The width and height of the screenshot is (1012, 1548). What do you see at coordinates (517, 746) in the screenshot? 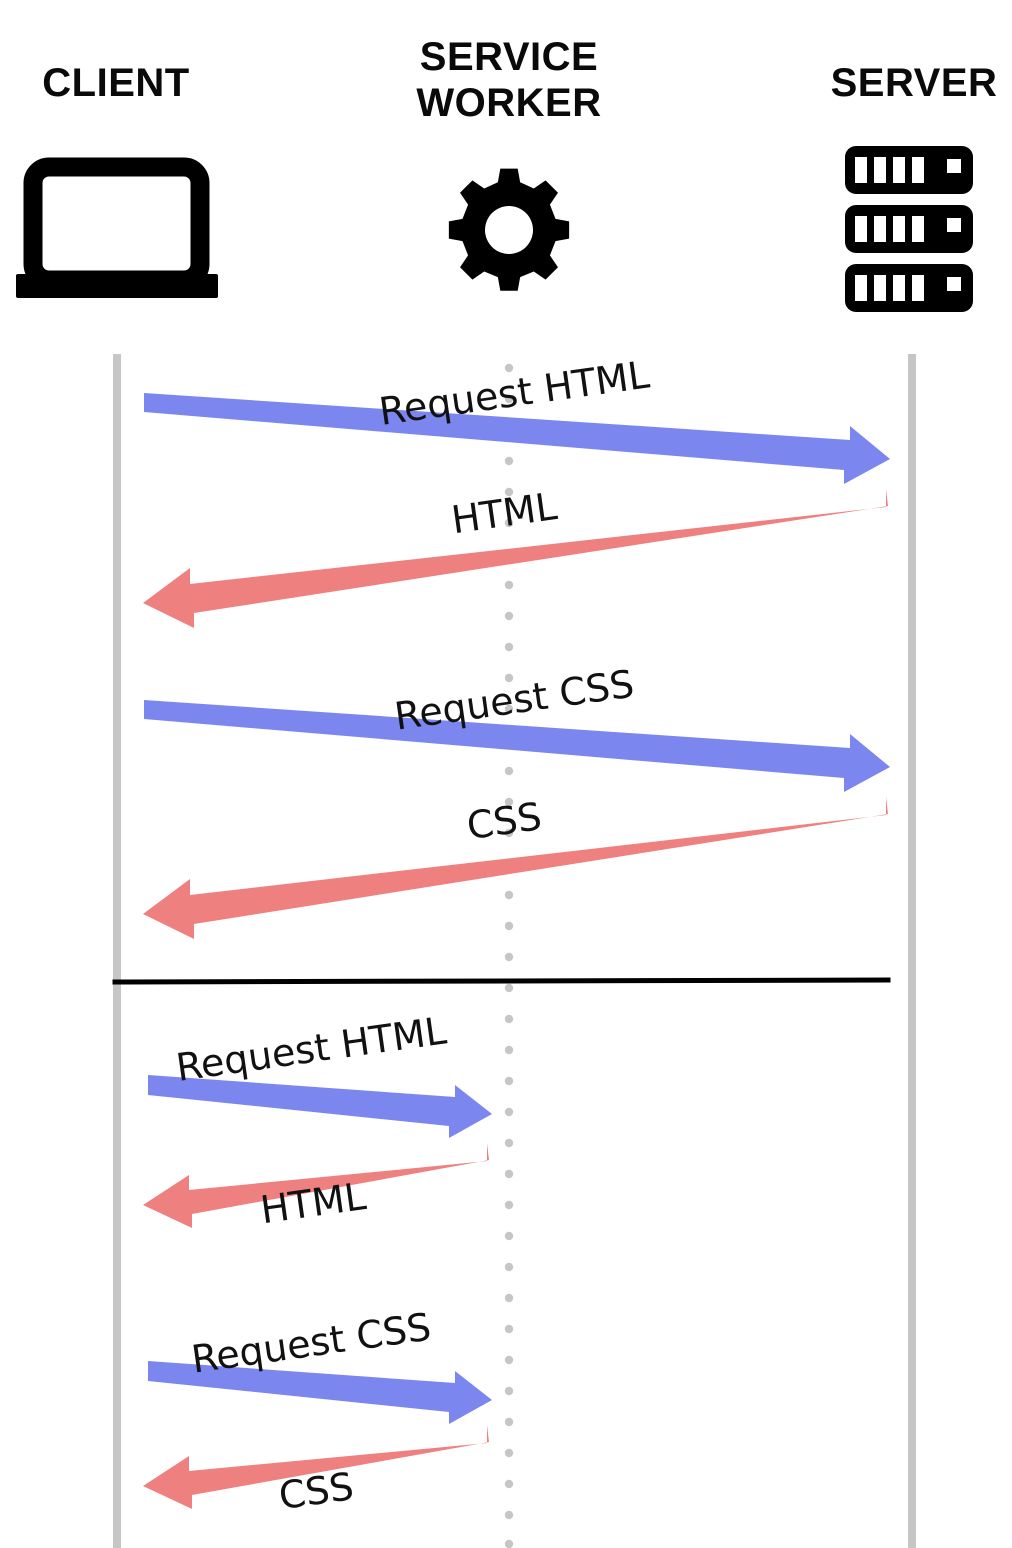
I see `message-arrow-request-css-network` at bounding box center [517, 746].